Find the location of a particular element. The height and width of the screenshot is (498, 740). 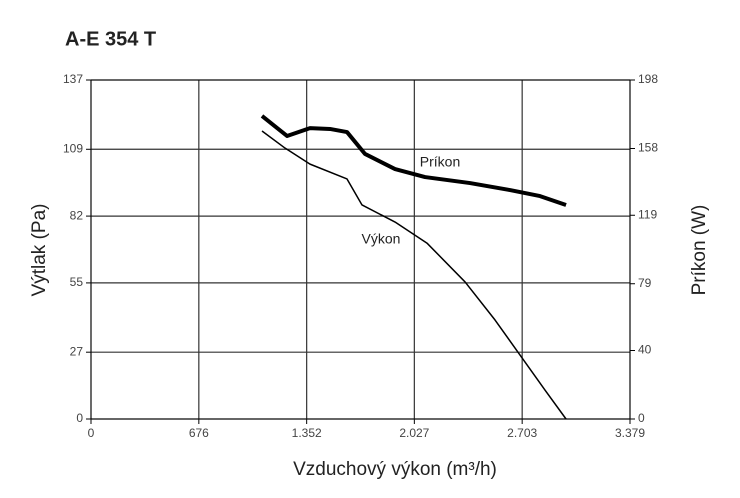

x-tick-label: 2.703 is located at coordinates (522, 433).